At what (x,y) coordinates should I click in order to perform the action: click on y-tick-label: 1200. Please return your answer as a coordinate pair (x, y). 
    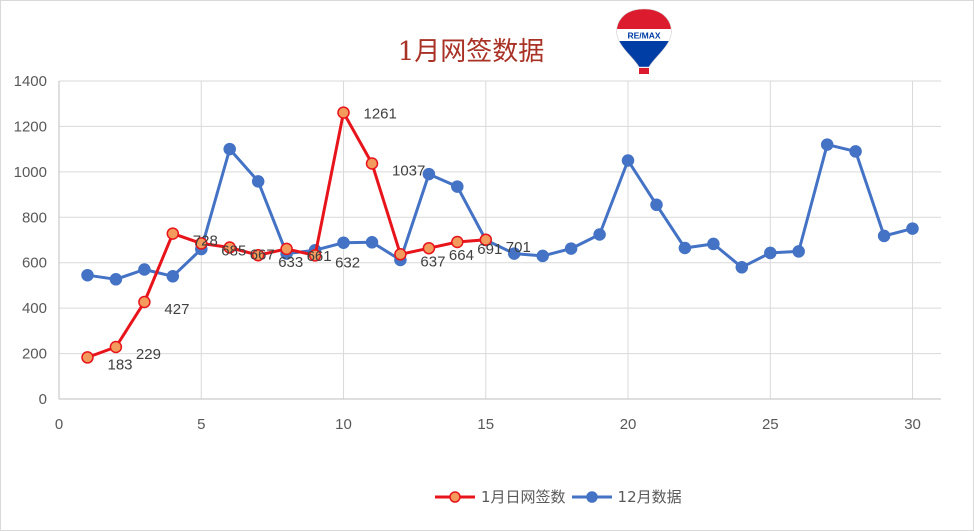
    Looking at the image, I should click on (30, 126).